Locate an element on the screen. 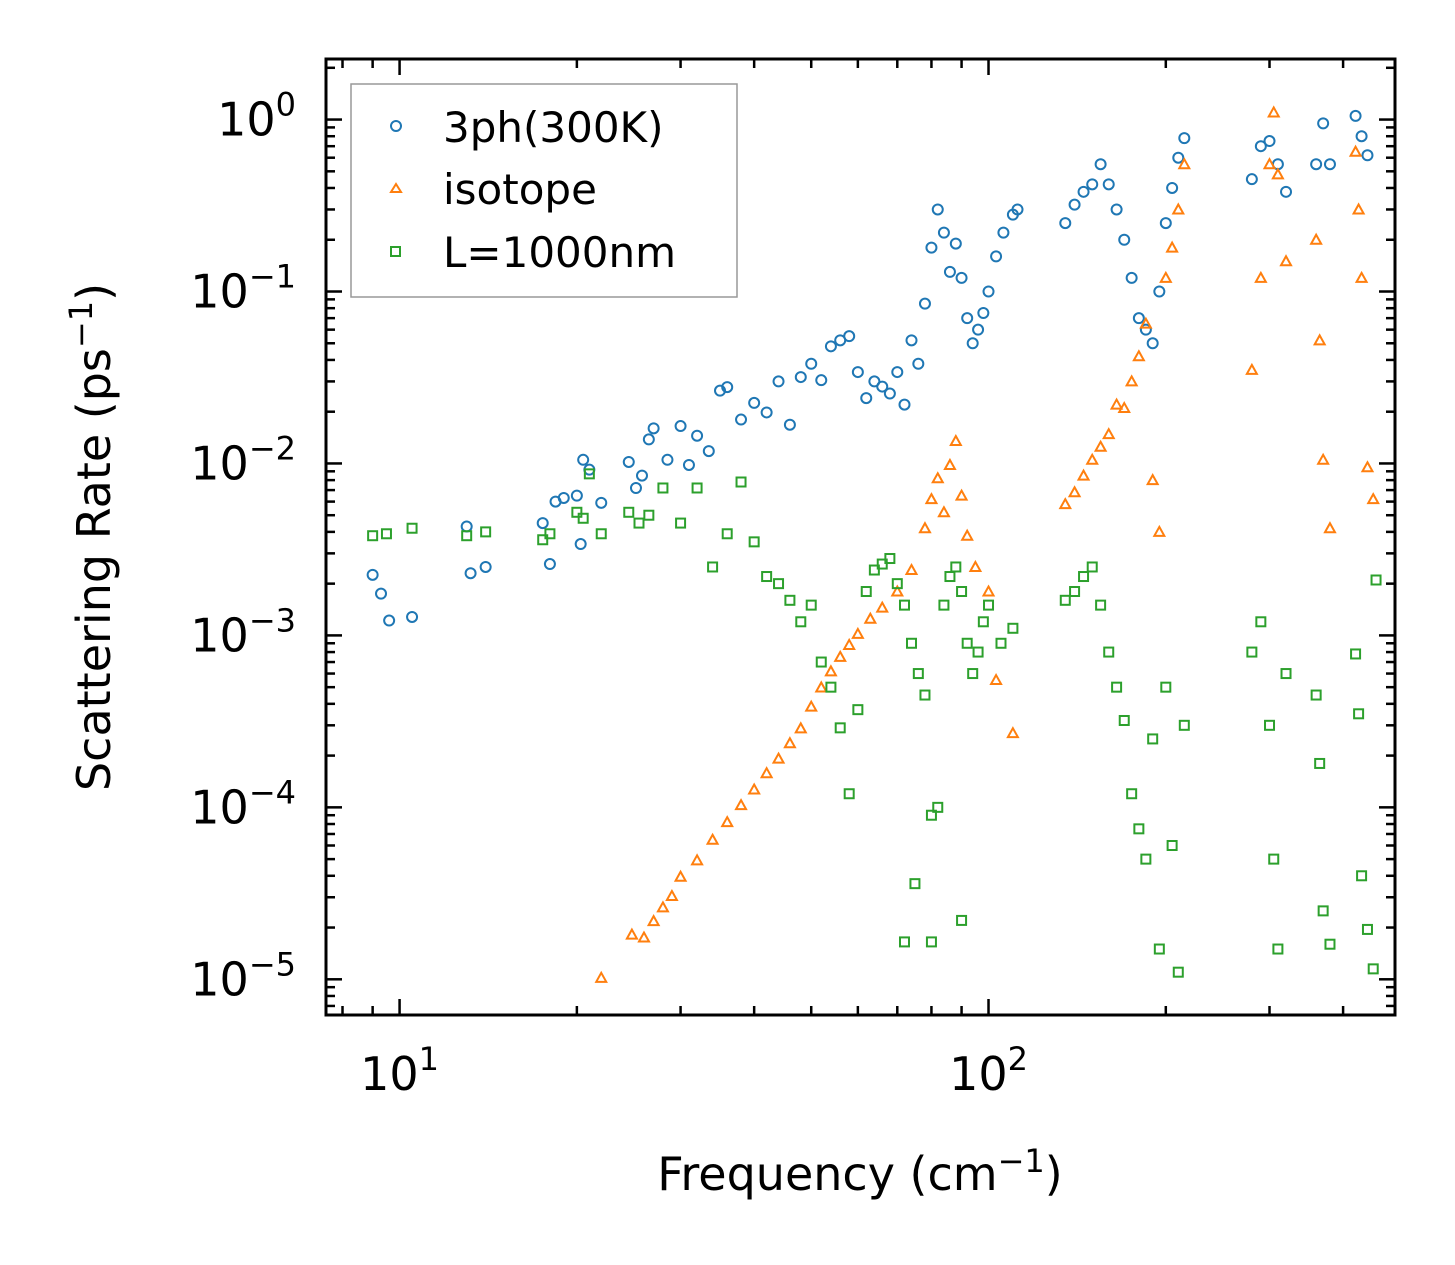 The height and width of the screenshot is (1265, 1455). legend-label-3ph: 3ph(300K) is located at coordinates (553, 127).